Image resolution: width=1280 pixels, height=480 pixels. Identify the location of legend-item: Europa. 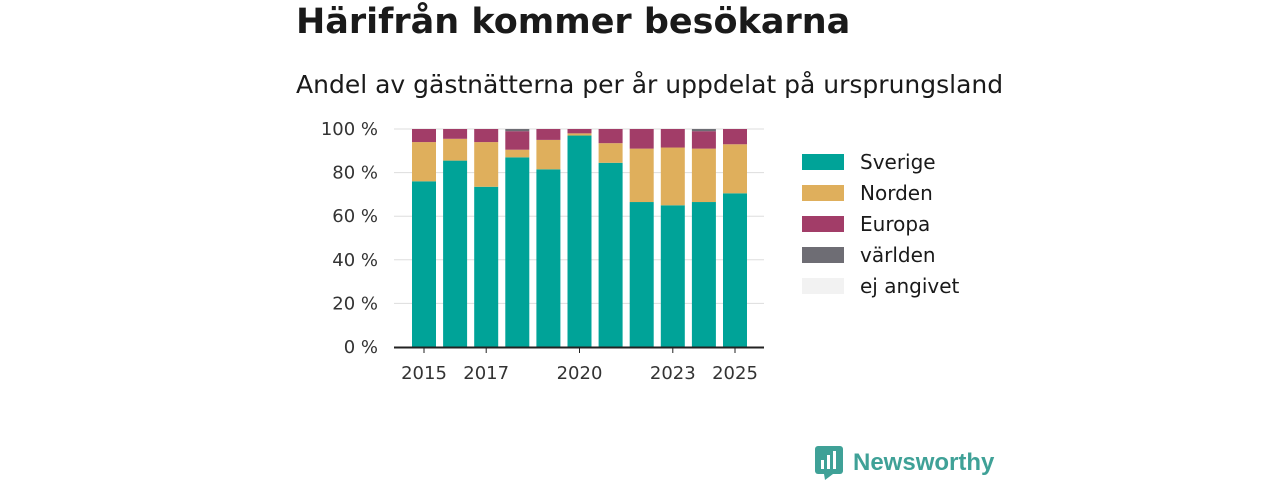
(880, 223).